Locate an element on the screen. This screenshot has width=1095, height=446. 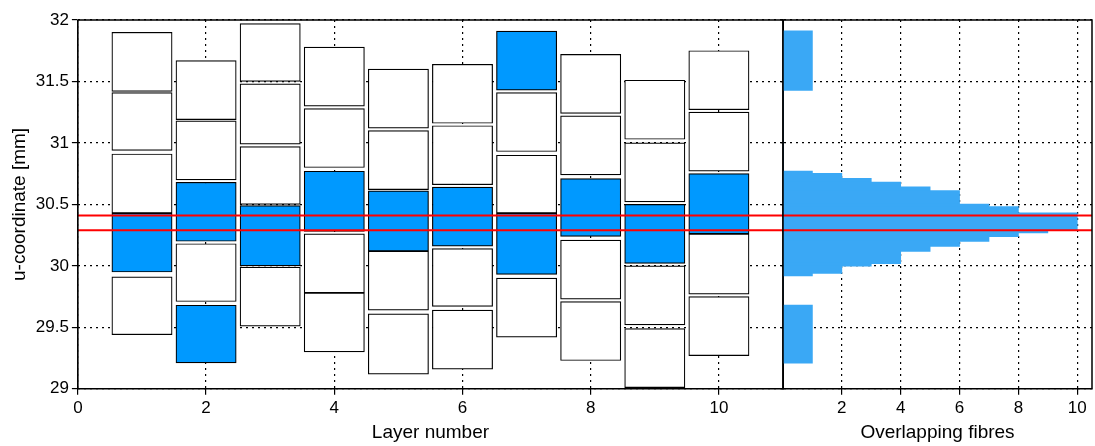
x-axis-title: Layer number is located at coordinates (430, 431).